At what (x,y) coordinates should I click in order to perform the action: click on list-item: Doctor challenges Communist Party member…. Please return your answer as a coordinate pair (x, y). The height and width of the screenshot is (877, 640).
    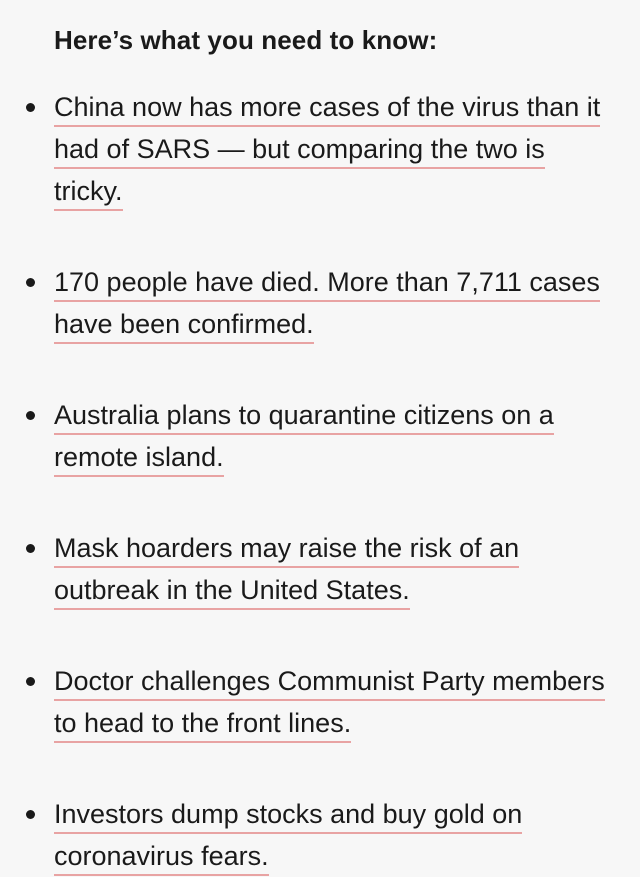
    Looking at the image, I should click on (320, 702).